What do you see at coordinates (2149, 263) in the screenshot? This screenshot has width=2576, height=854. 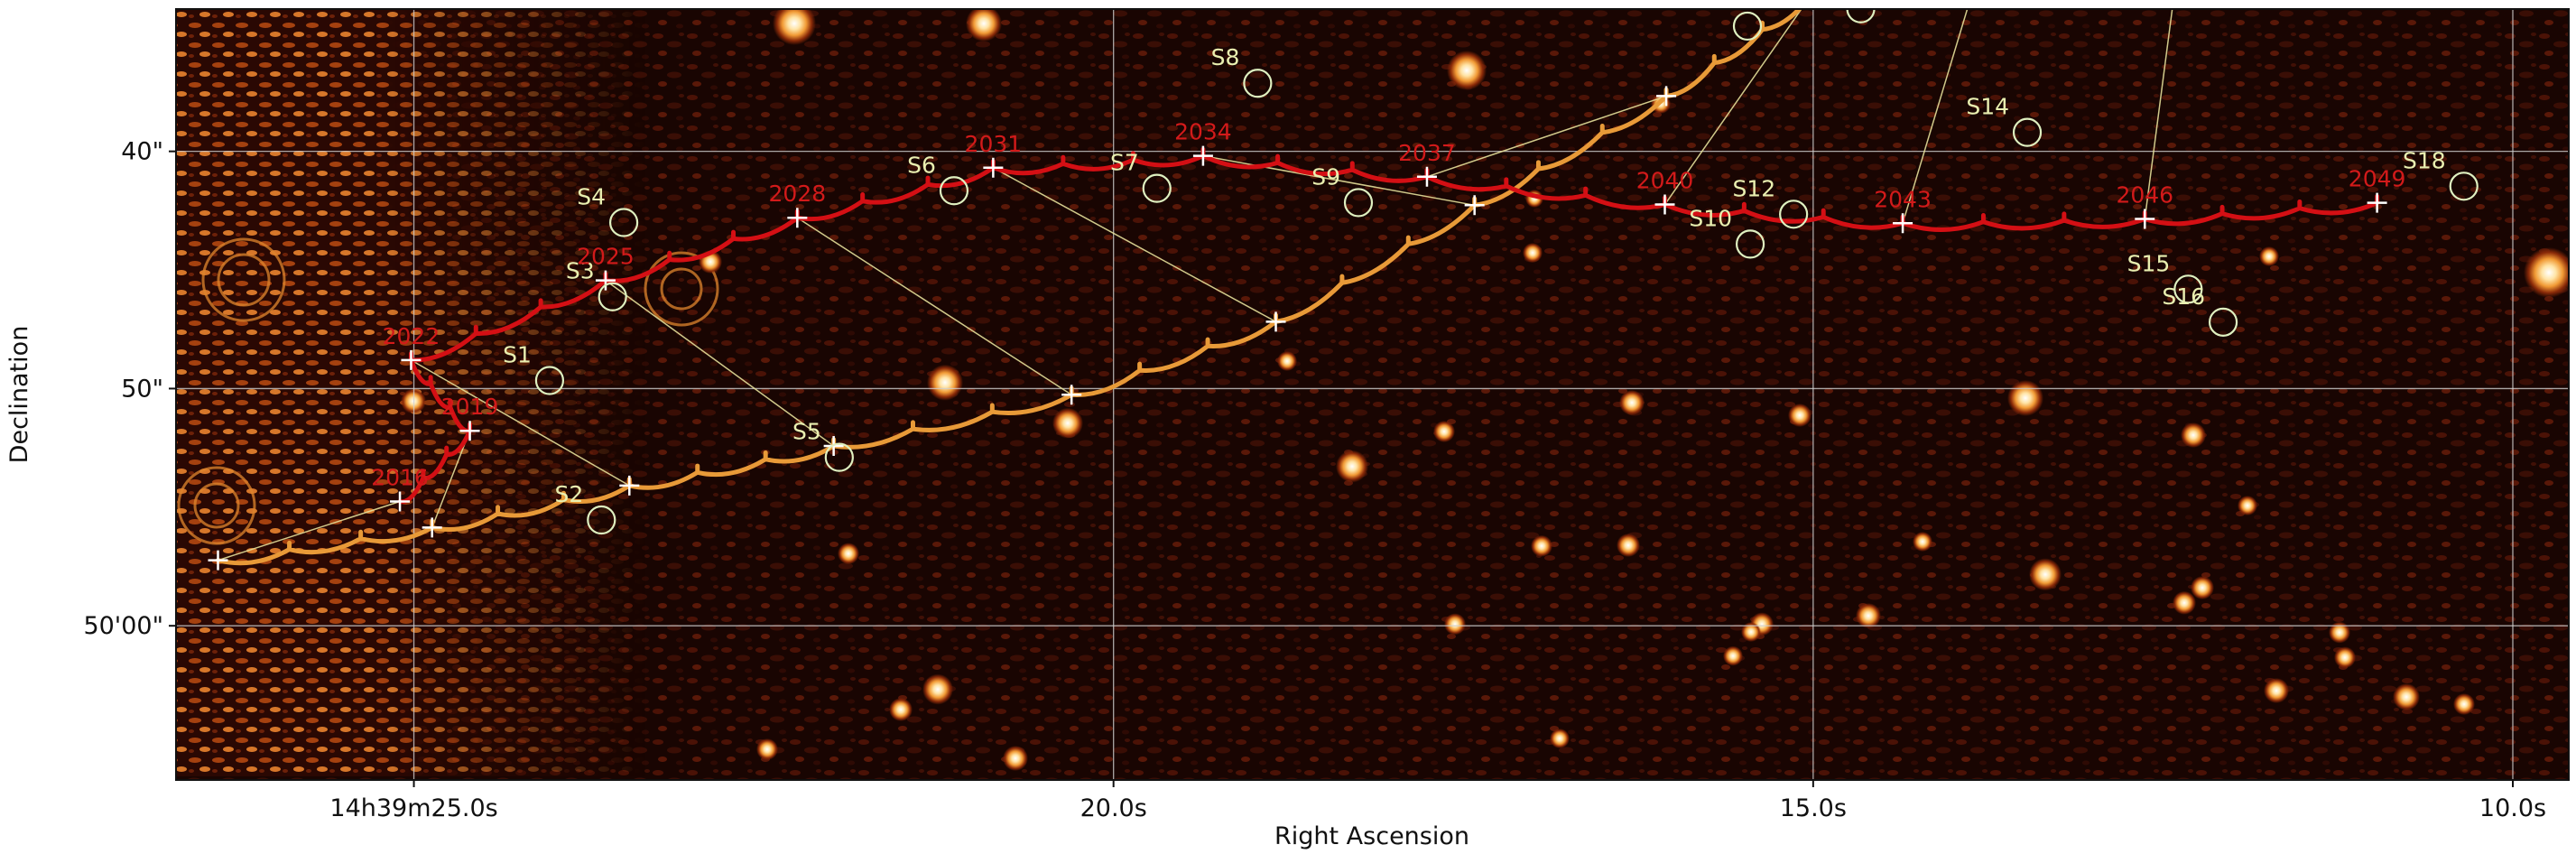 I see `source-label: S15` at bounding box center [2149, 263].